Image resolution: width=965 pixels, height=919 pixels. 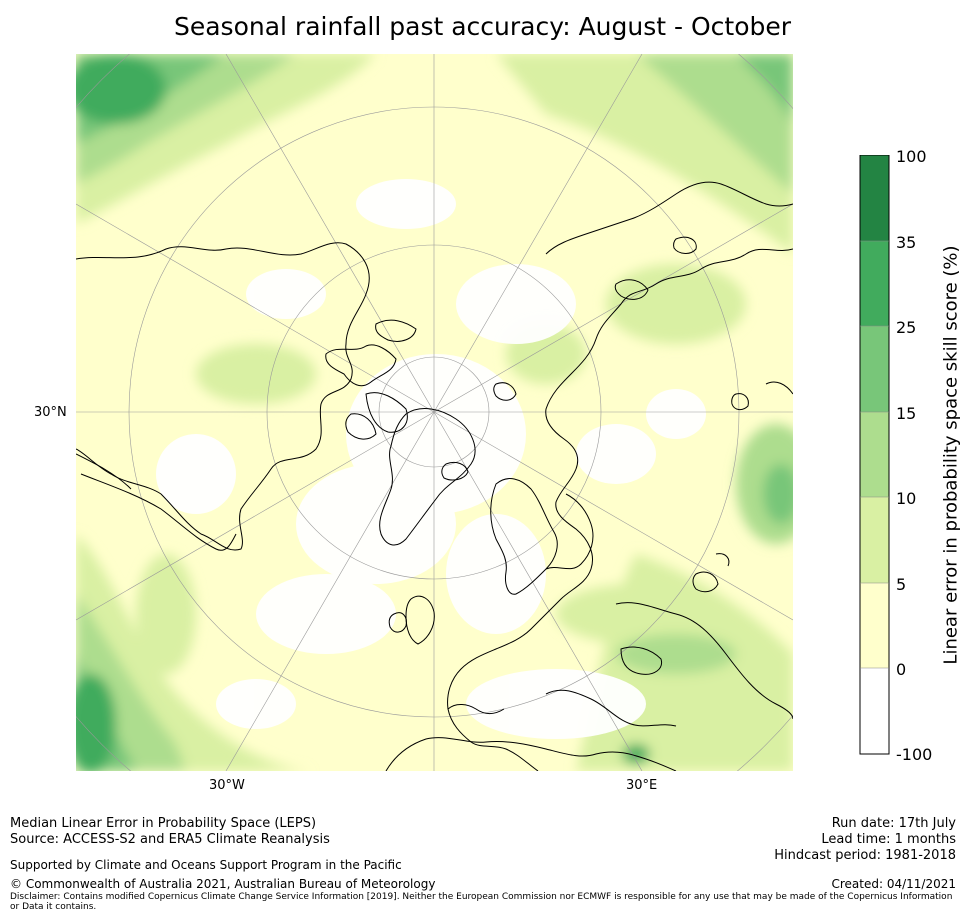 What do you see at coordinates (911, 156) in the screenshot?
I see `colorbar-tick-100: 100` at bounding box center [911, 156].